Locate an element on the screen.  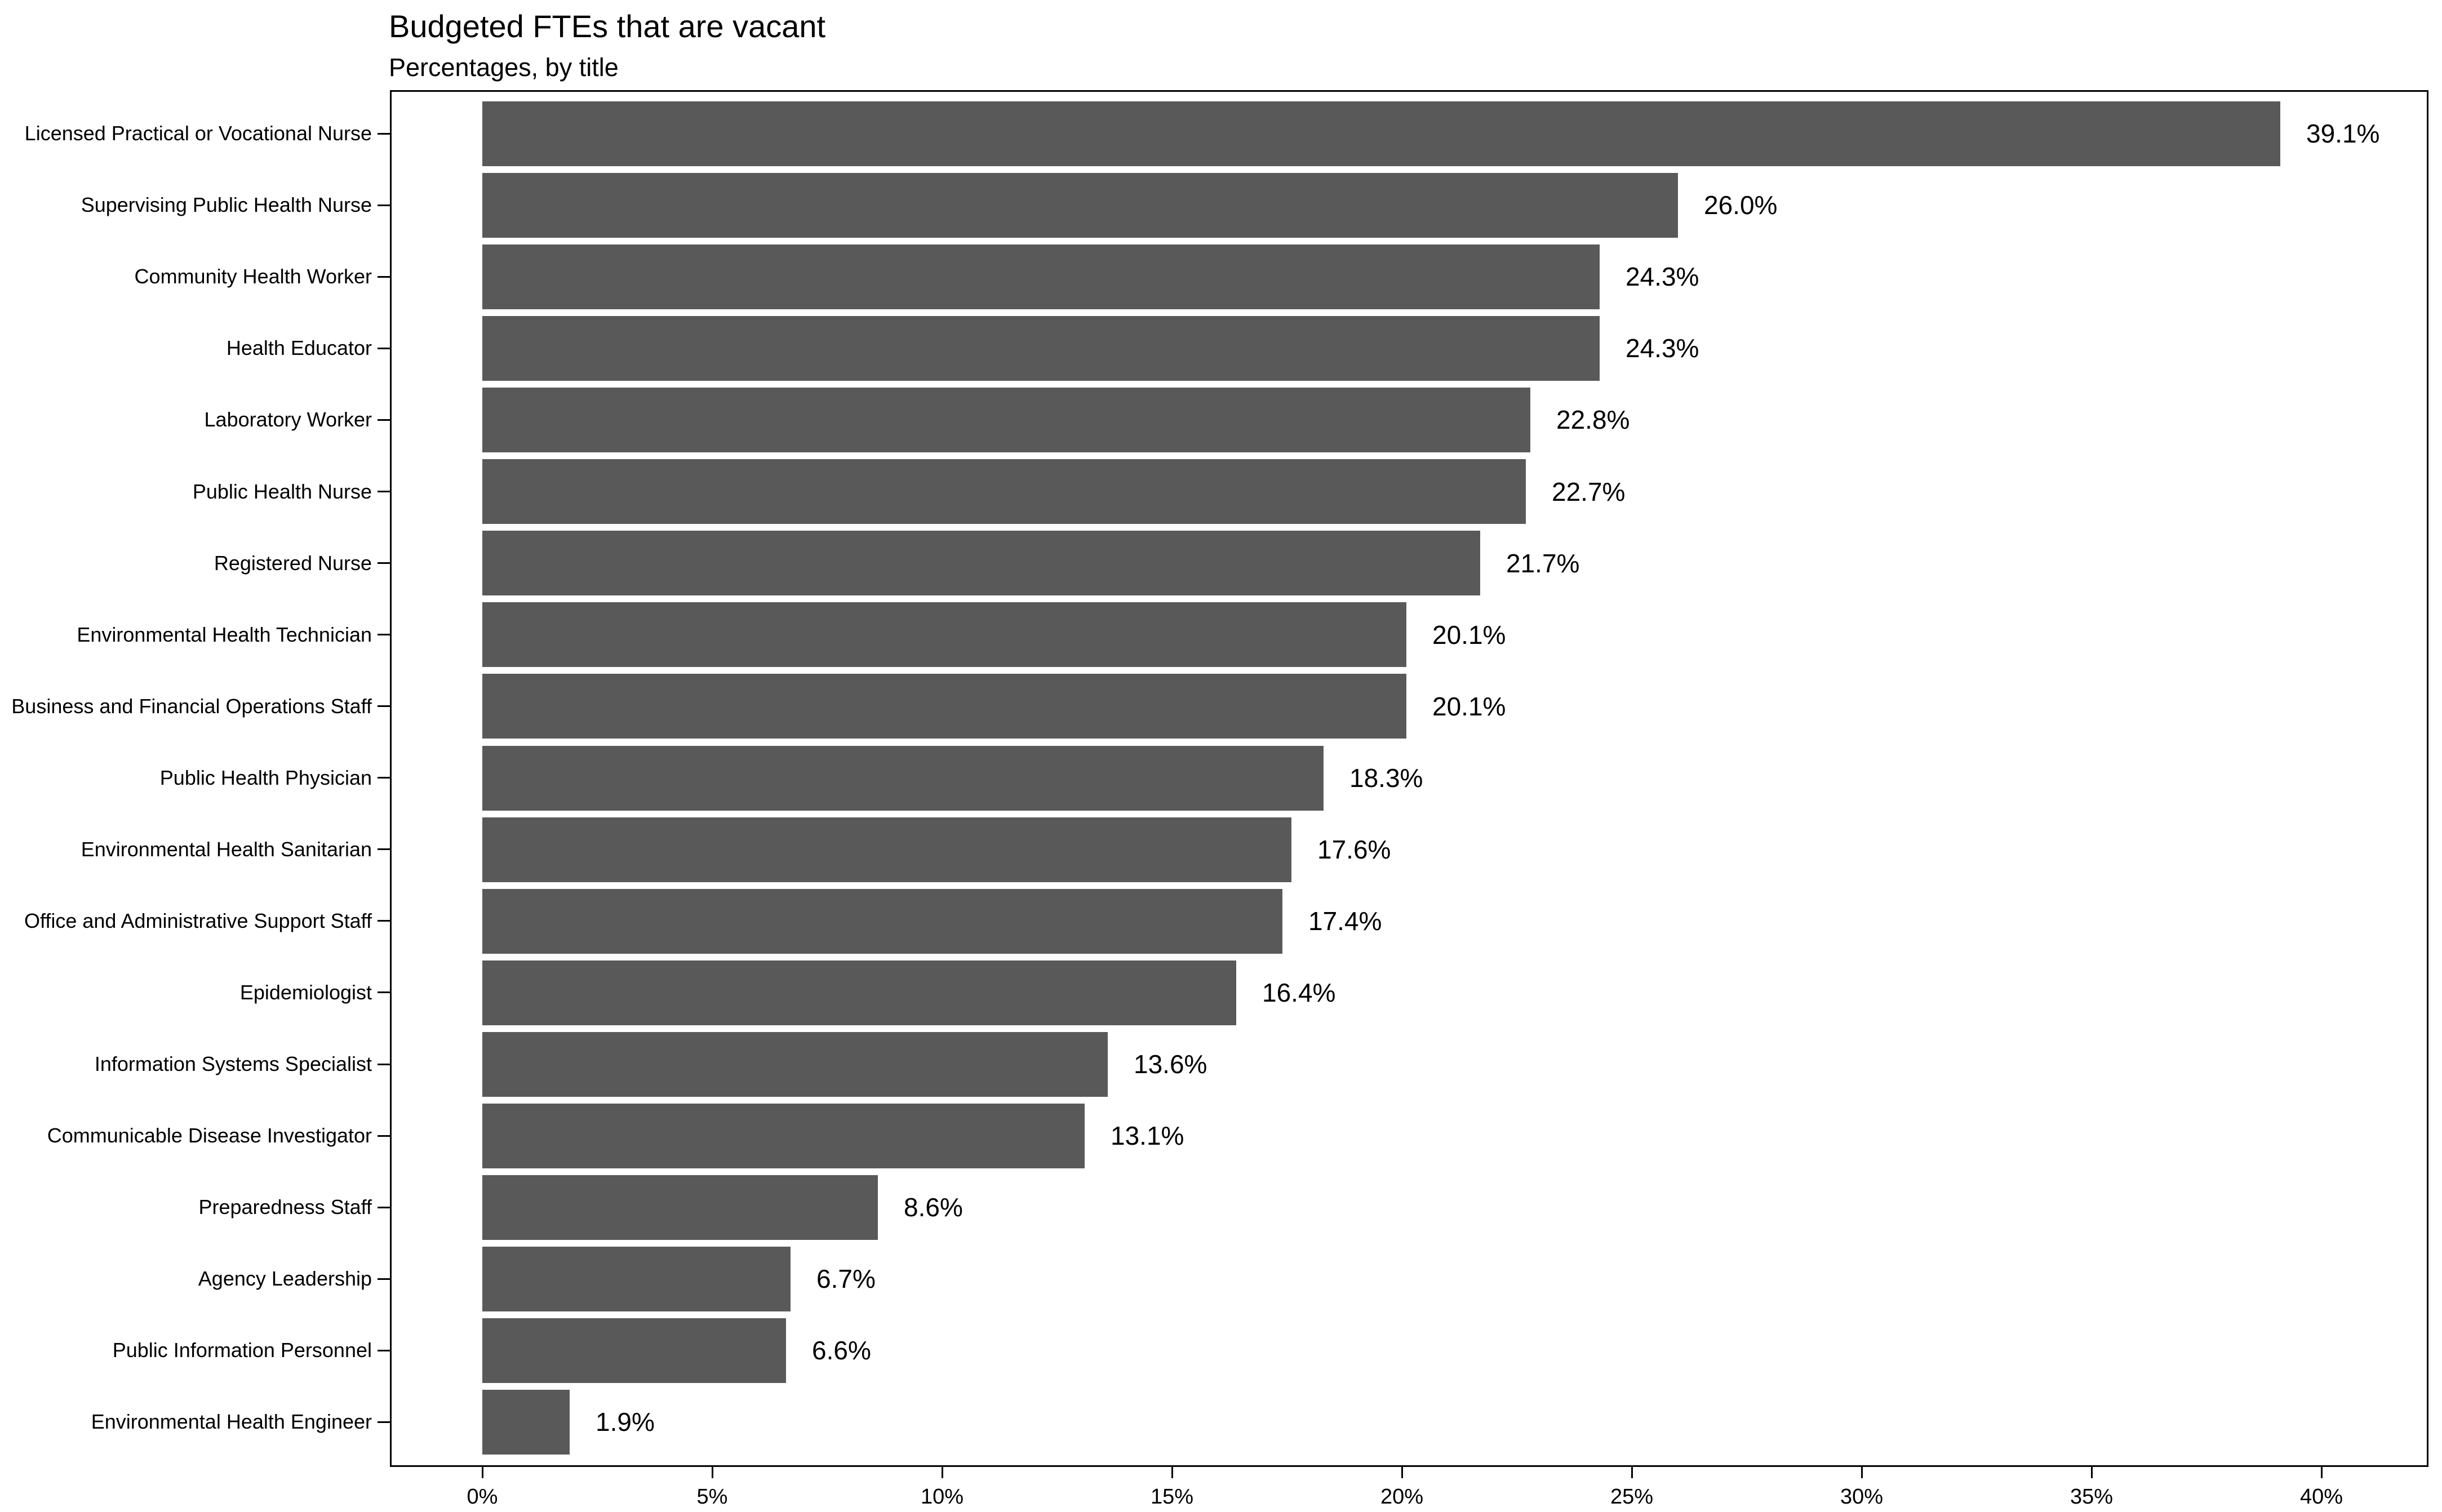
value-label: 8.6% is located at coordinates (933, 1207).